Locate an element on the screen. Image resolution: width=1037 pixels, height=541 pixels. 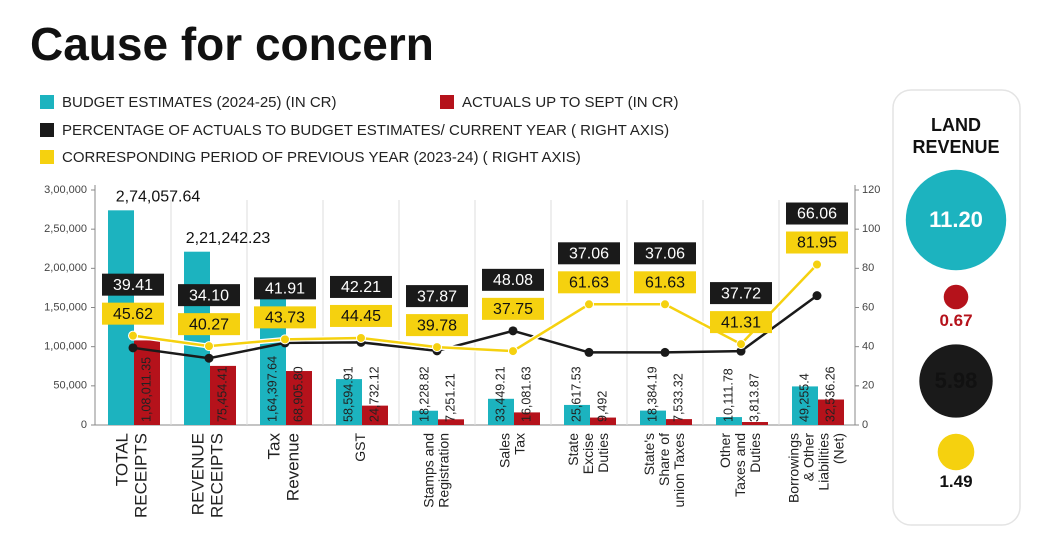
x-tick-label: State'sShare ofunion Taxes is located at coordinates (664, 470).